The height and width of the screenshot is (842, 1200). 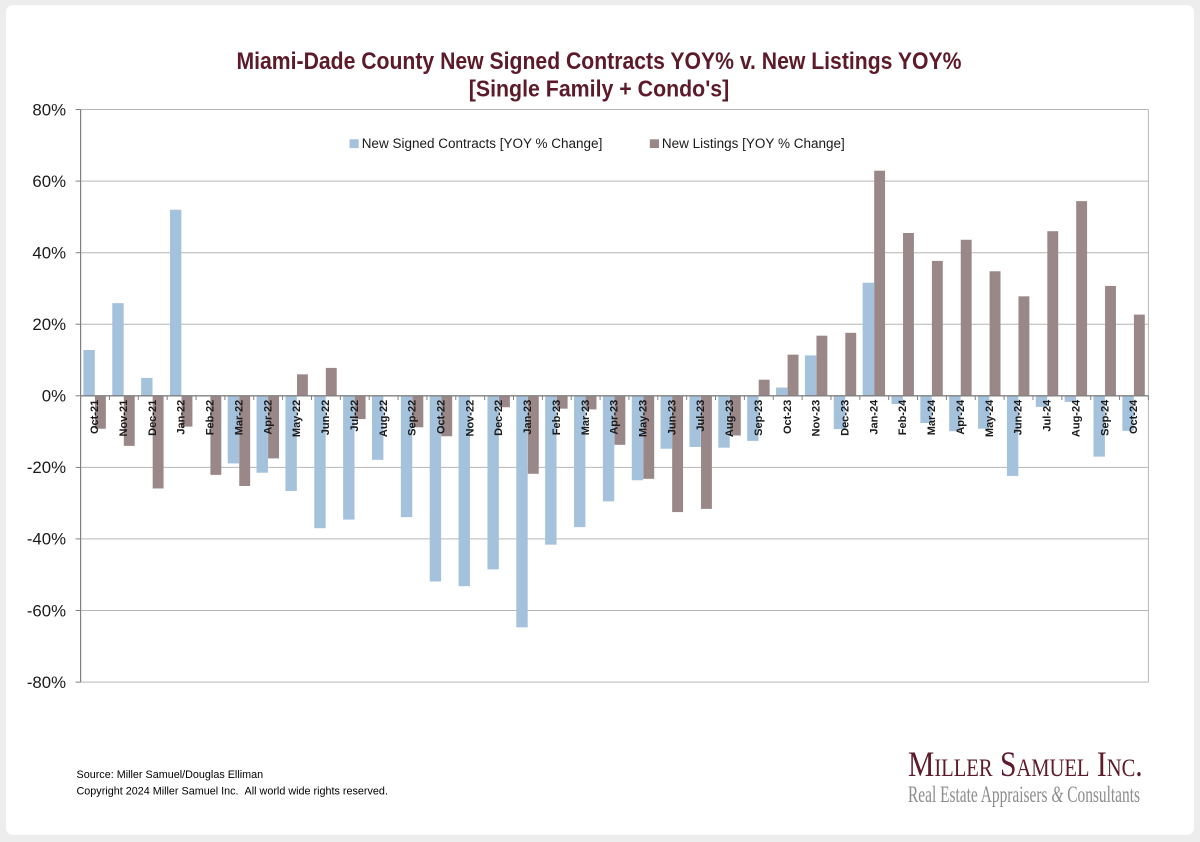 I want to click on svg-text: May-22, so click(x=297, y=418).